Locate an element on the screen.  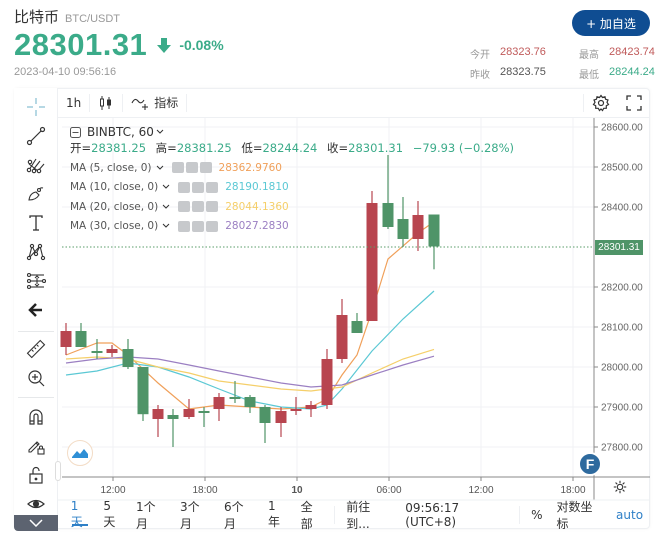
pitchfork-tool is located at coordinates (36, 165).